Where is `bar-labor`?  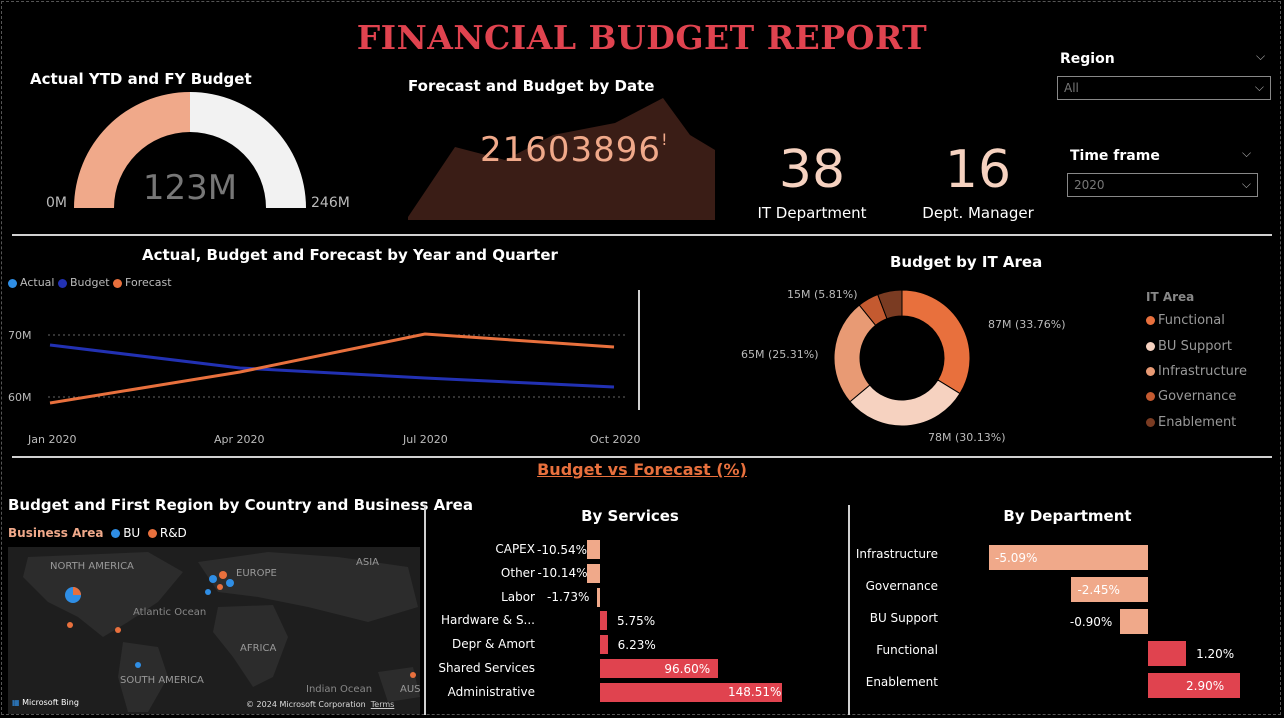
bar-labor is located at coordinates (598, 597).